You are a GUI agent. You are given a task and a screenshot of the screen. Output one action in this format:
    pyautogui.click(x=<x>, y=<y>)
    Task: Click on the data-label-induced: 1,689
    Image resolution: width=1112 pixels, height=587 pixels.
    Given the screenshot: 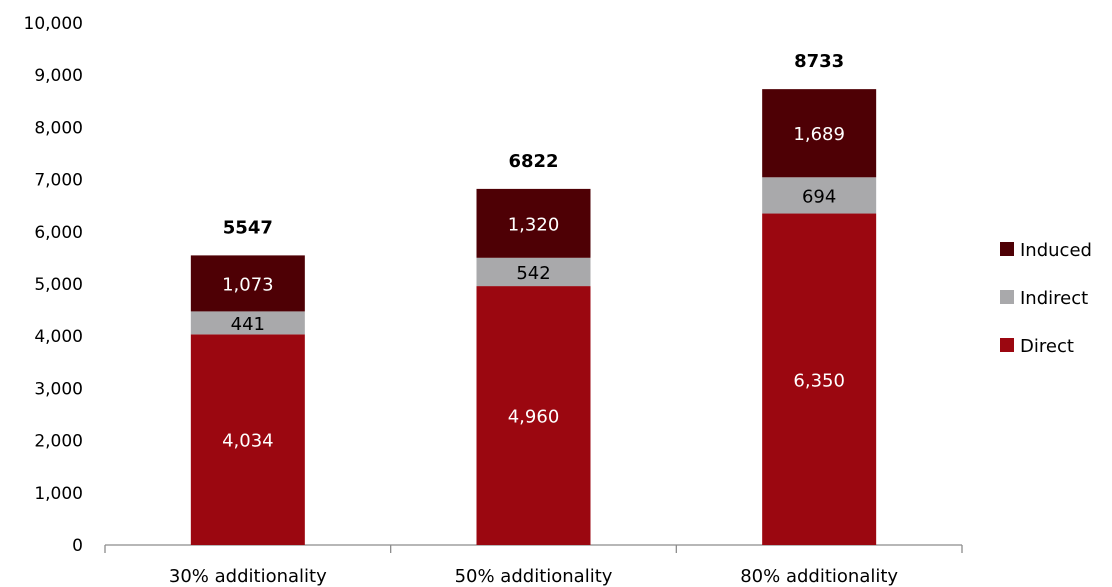 What is the action you would take?
    pyautogui.click(x=819, y=134)
    